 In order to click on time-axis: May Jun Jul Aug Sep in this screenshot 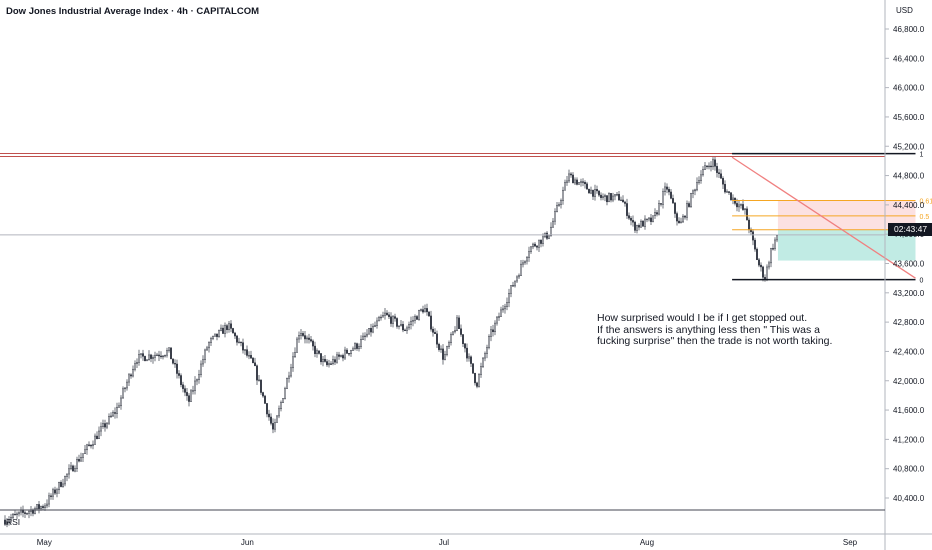, I will do `click(466, 528)`.